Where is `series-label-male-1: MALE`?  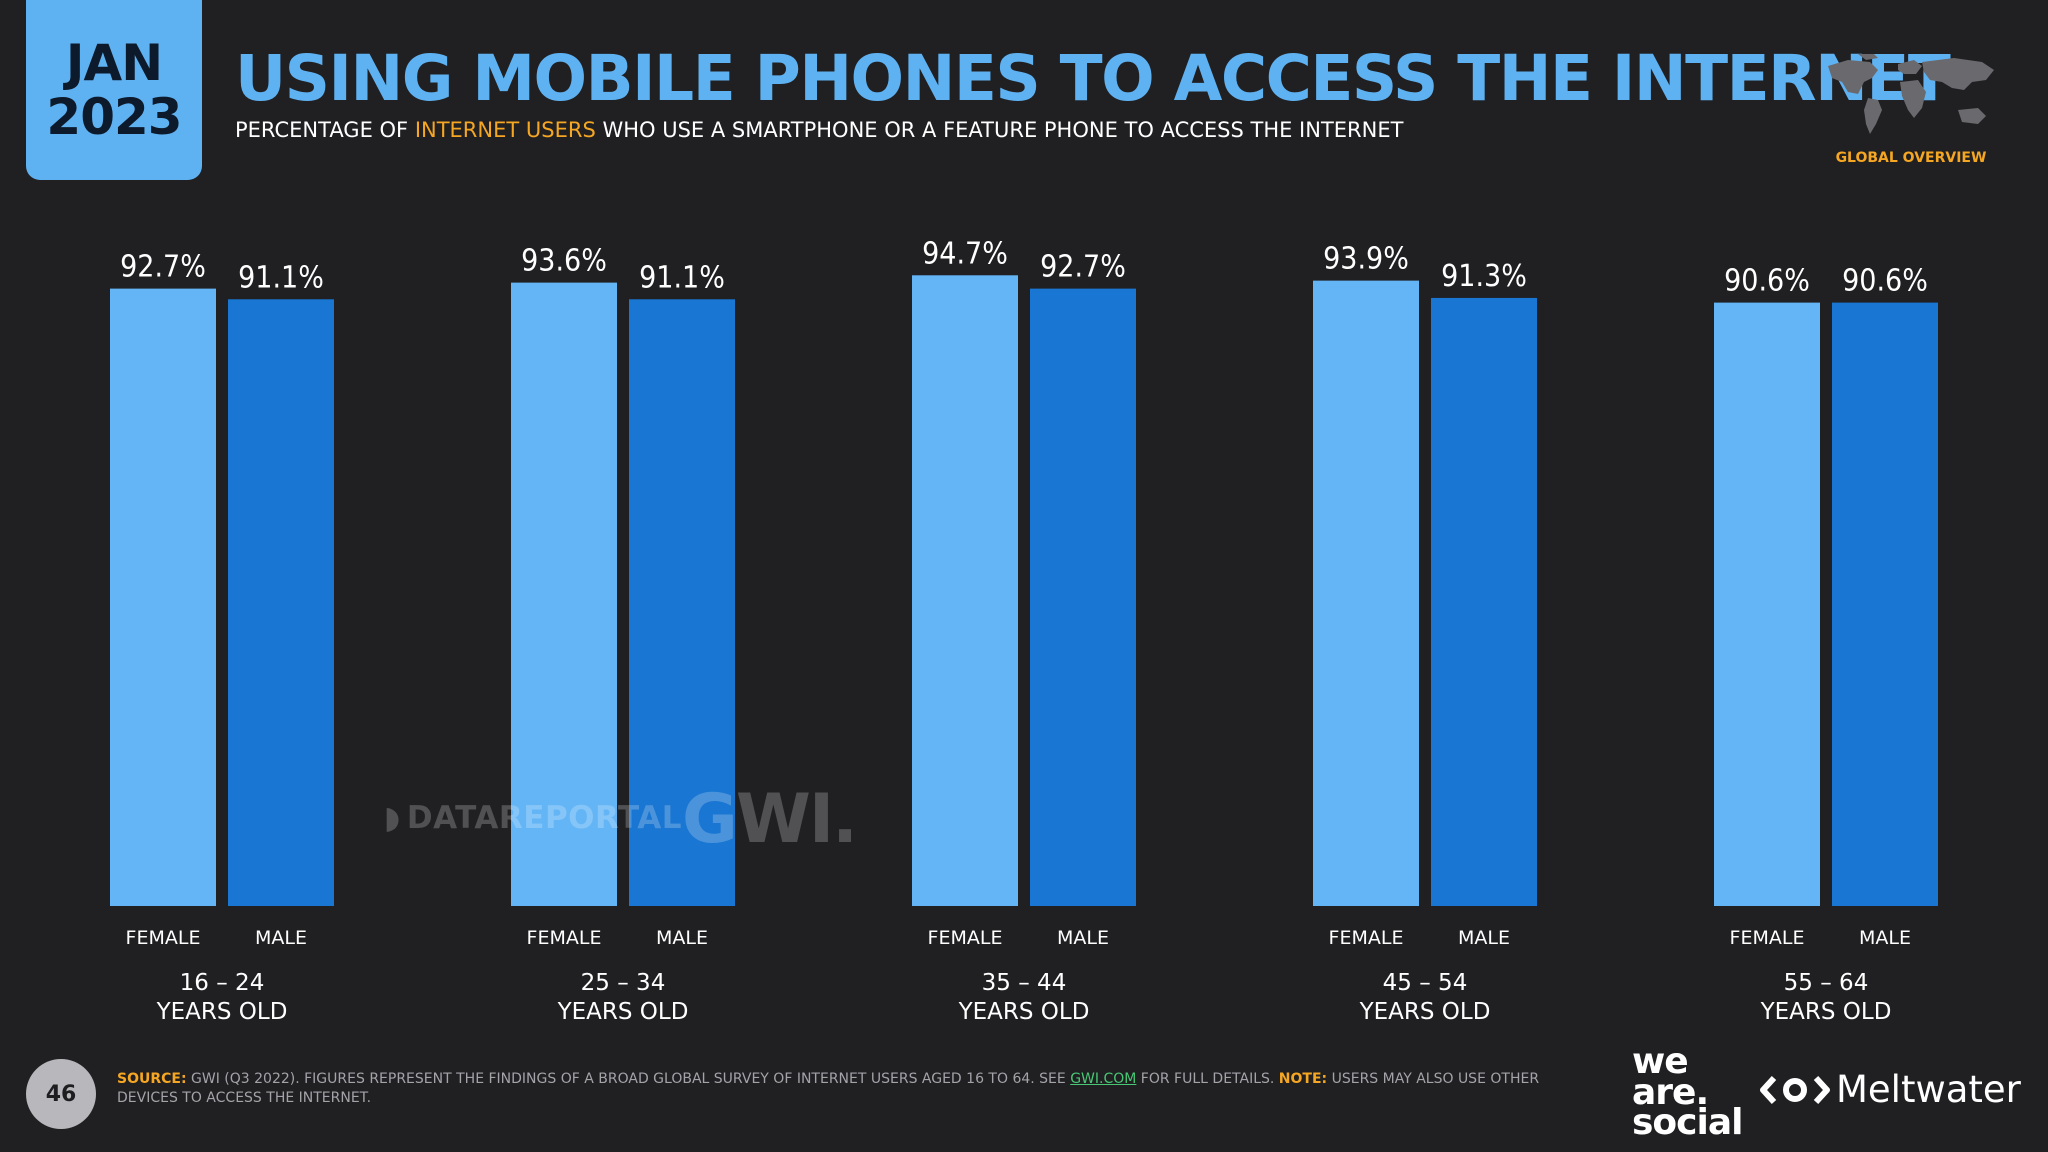
series-label-male-1: MALE is located at coordinates (281, 938).